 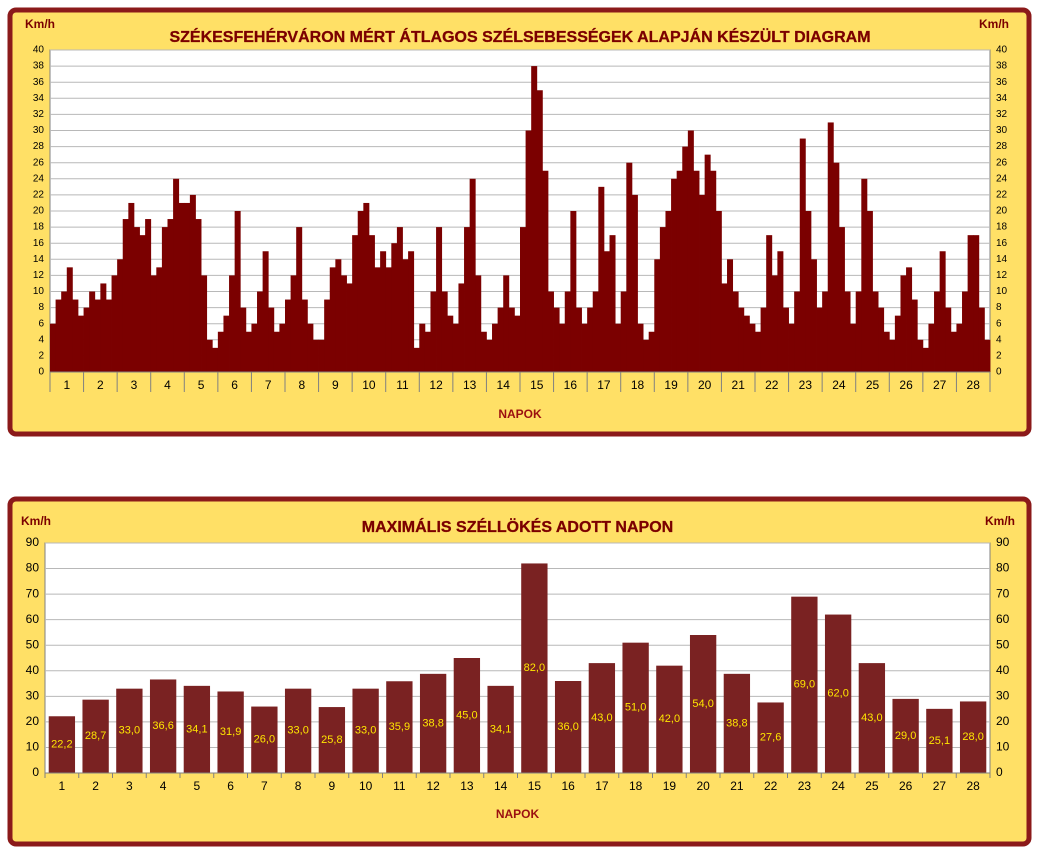 What do you see at coordinates (906, 786) in the screenshot?
I see `x-tick-label: 26` at bounding box center [906, 786].